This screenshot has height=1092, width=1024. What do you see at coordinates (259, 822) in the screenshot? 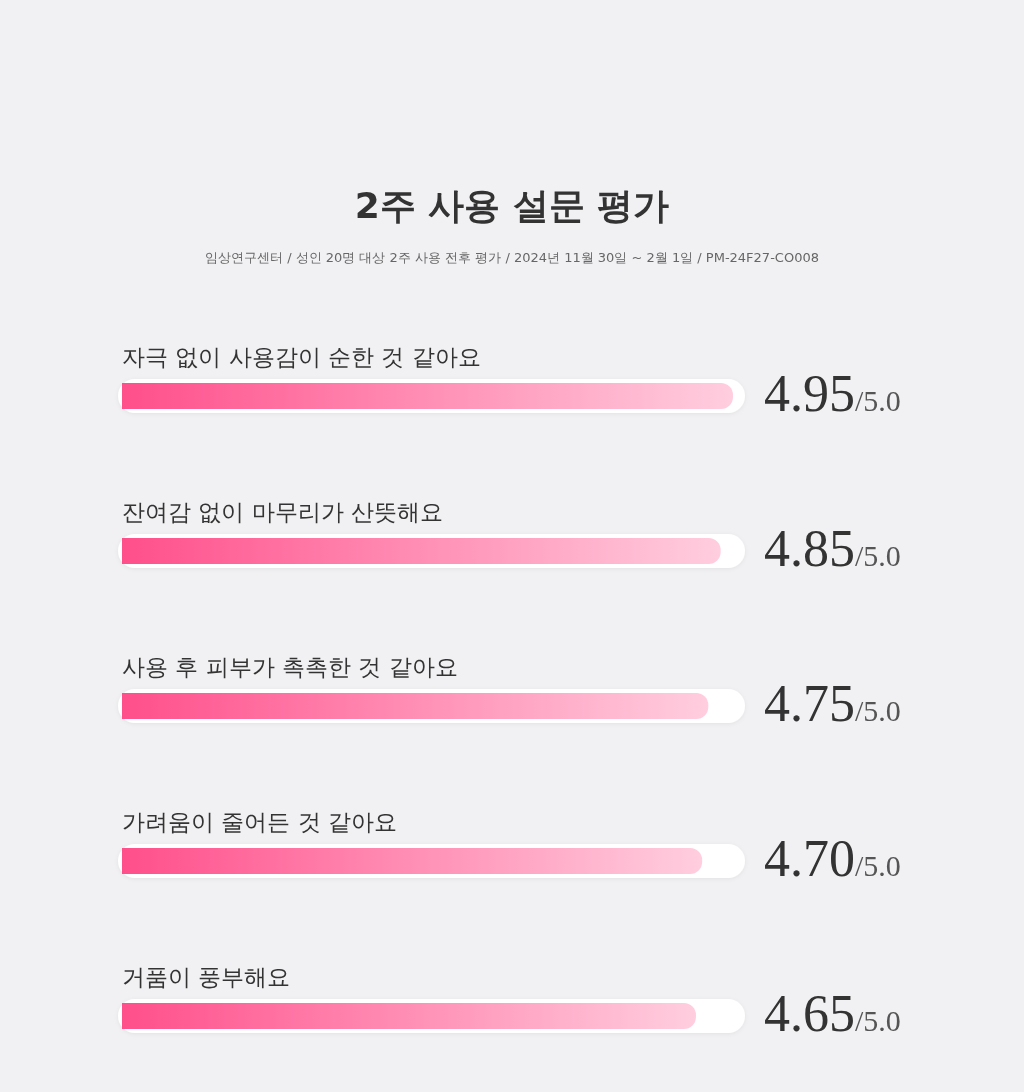
I see `y-tick-label: 가려움이 줄어든 것 같아요` at bounding box center [259, 822].